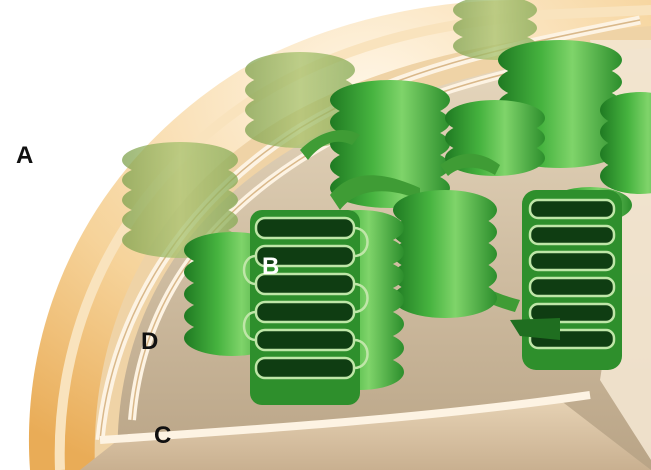 The image size is (651, 470). Describe the element at coordinates (163, 435) in the screenshot. I see `label-c: C` at that location.